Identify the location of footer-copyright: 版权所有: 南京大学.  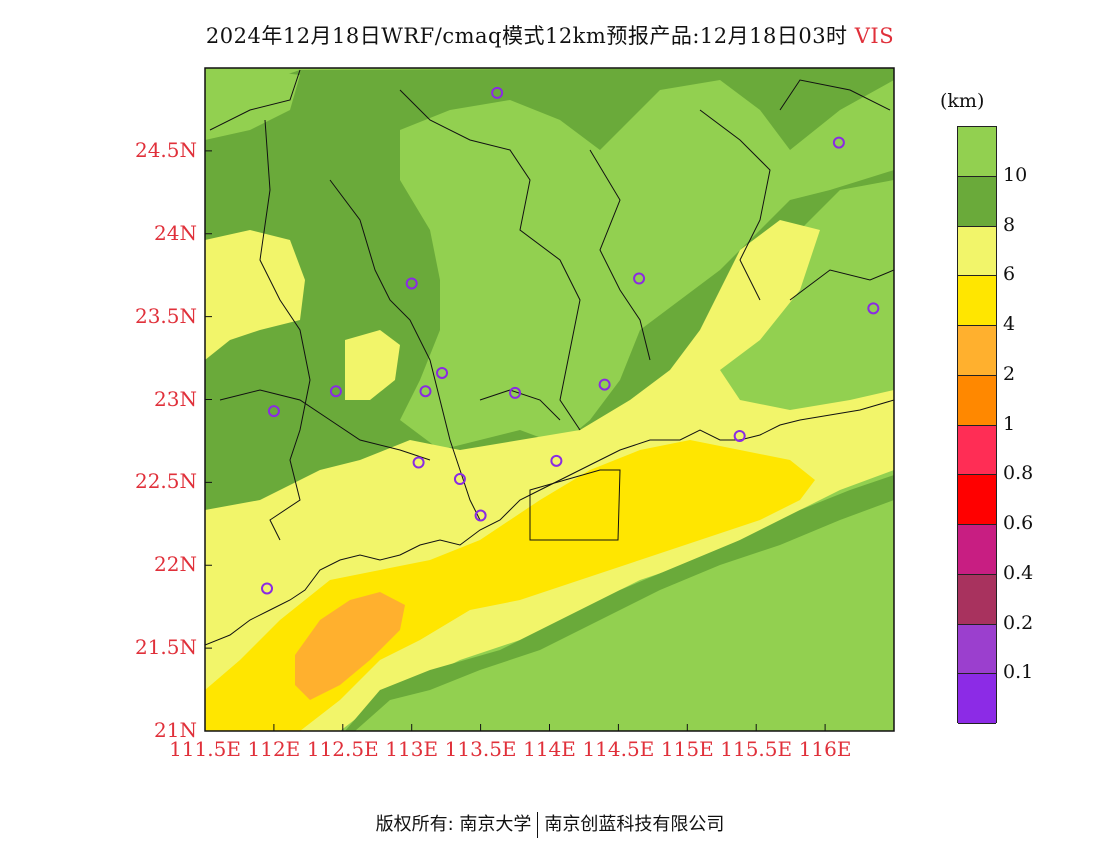
(453, 824).